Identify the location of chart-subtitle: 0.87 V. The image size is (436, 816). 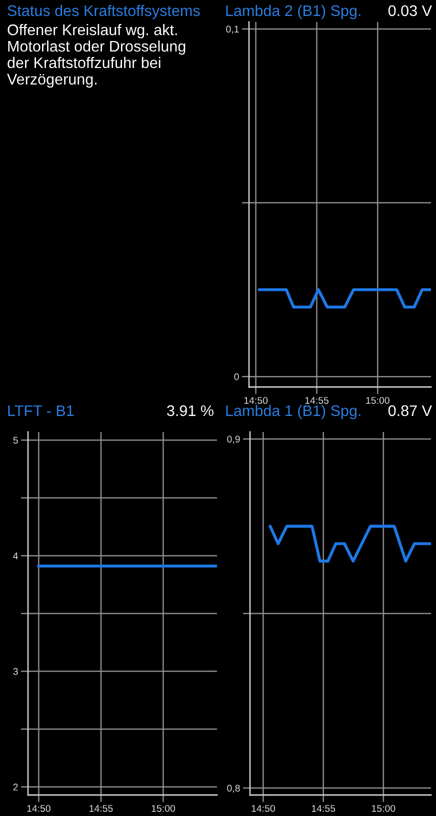
(410, 410).